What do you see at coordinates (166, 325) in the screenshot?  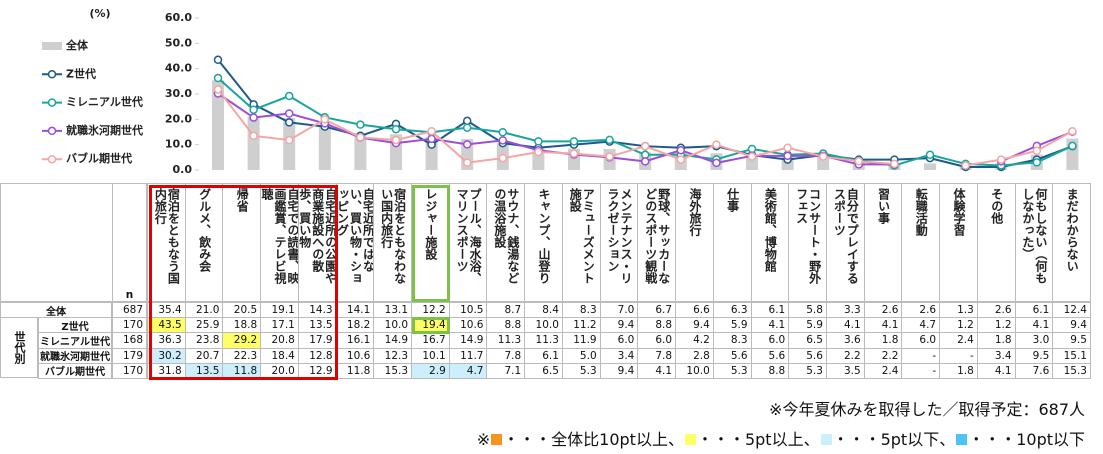 I see `value-cell: 43.5` at bounding box center [166, 325].